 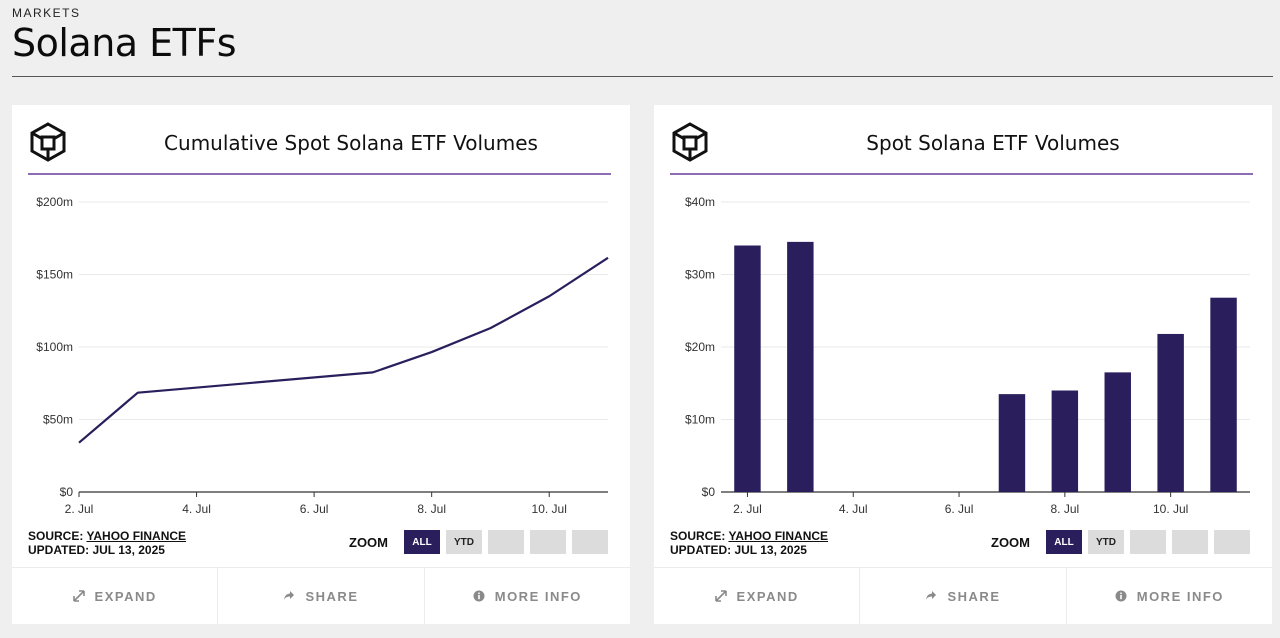 I want to click on y-tick-label: $30m, so click(x=700, y=275).